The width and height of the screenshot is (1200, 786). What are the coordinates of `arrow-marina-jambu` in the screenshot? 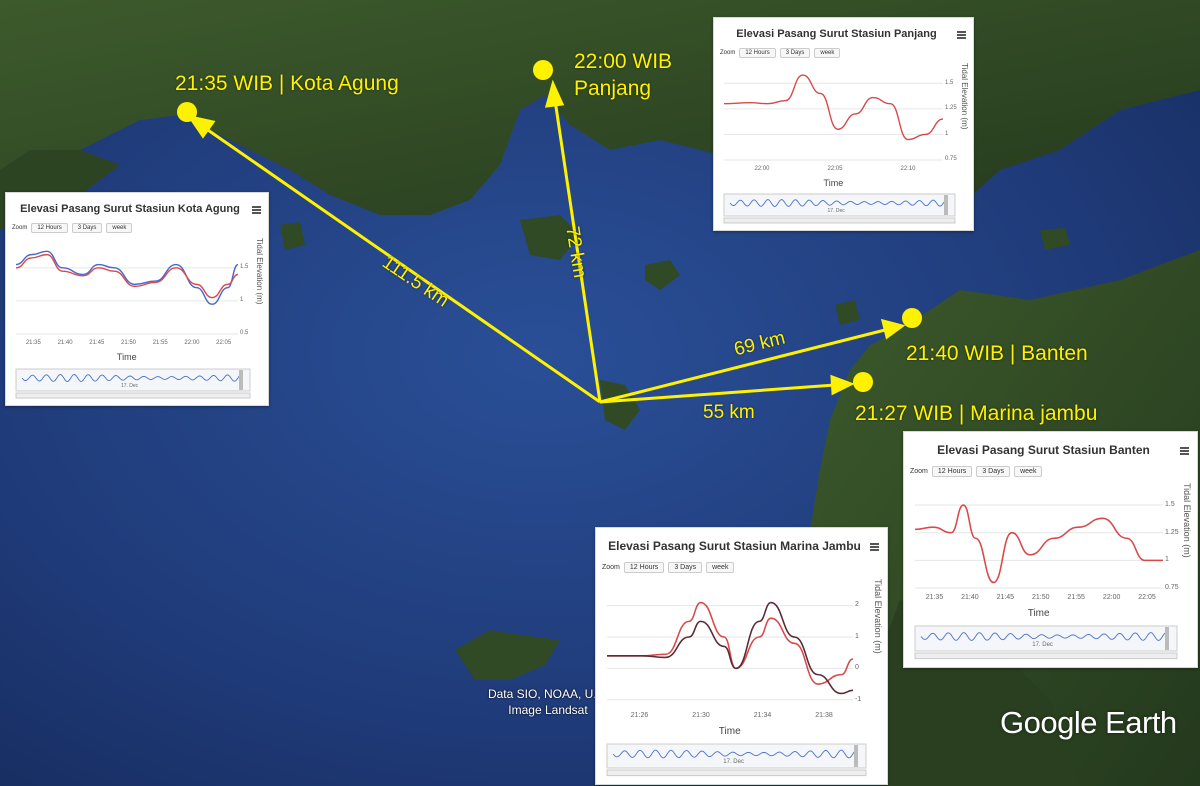 It's located at (717, 393).